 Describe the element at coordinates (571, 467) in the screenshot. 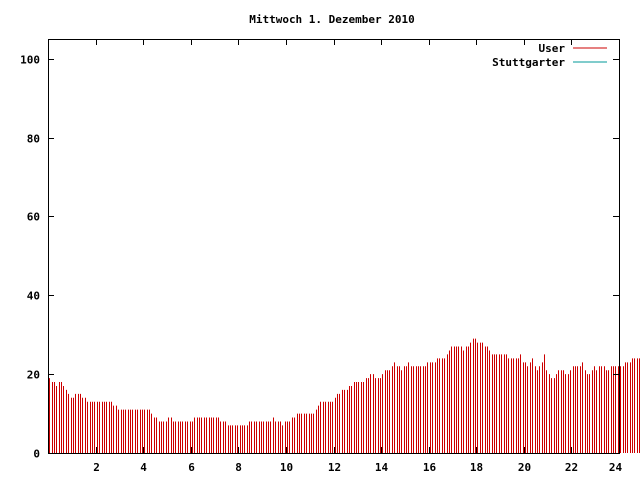

I see `x-tick-label: 22` at that location.